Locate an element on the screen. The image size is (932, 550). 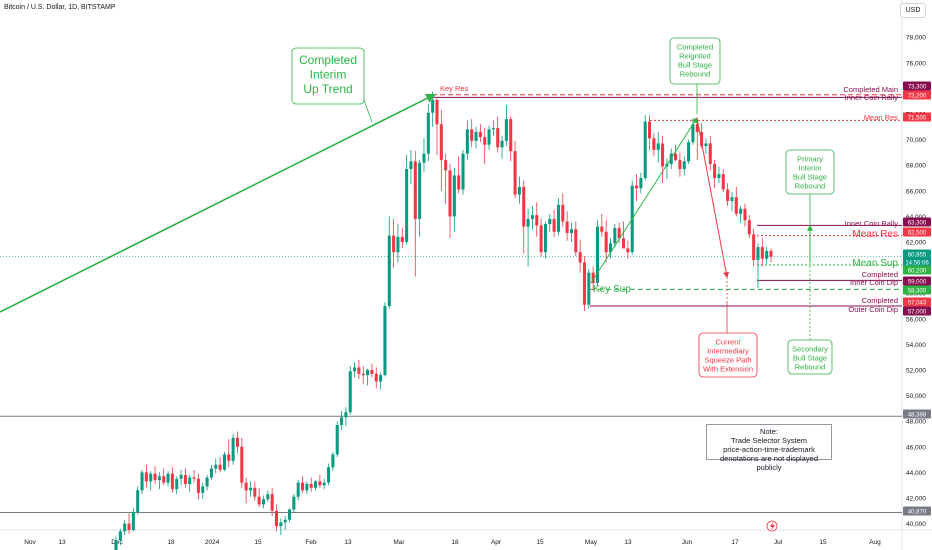
x-tick-label: Aug is located at coordinates (875, 542).